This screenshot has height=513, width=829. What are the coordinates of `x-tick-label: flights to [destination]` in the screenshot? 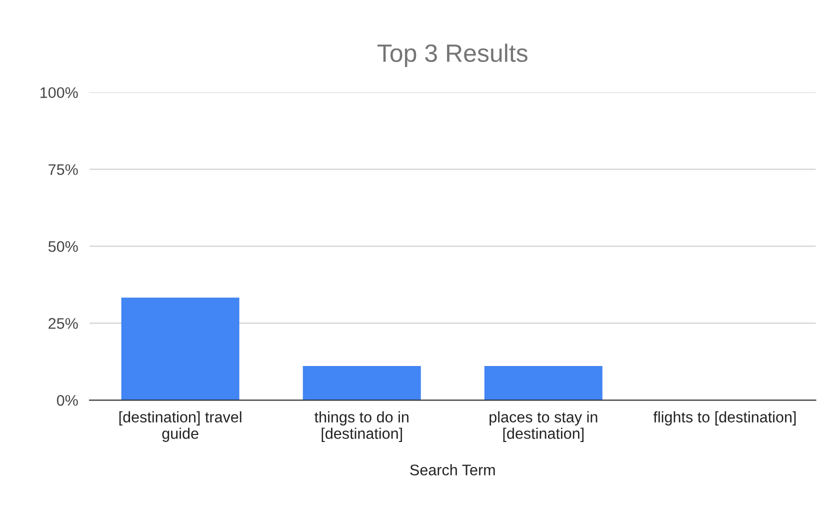 It's located at (724, 418).